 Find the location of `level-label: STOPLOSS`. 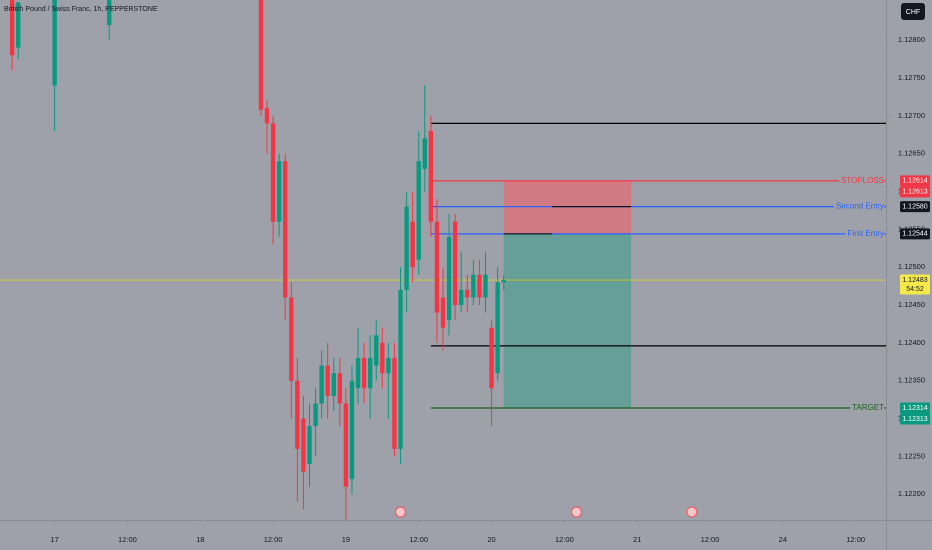

level-label: STOPLOSS is located at coordinates (862, 180).